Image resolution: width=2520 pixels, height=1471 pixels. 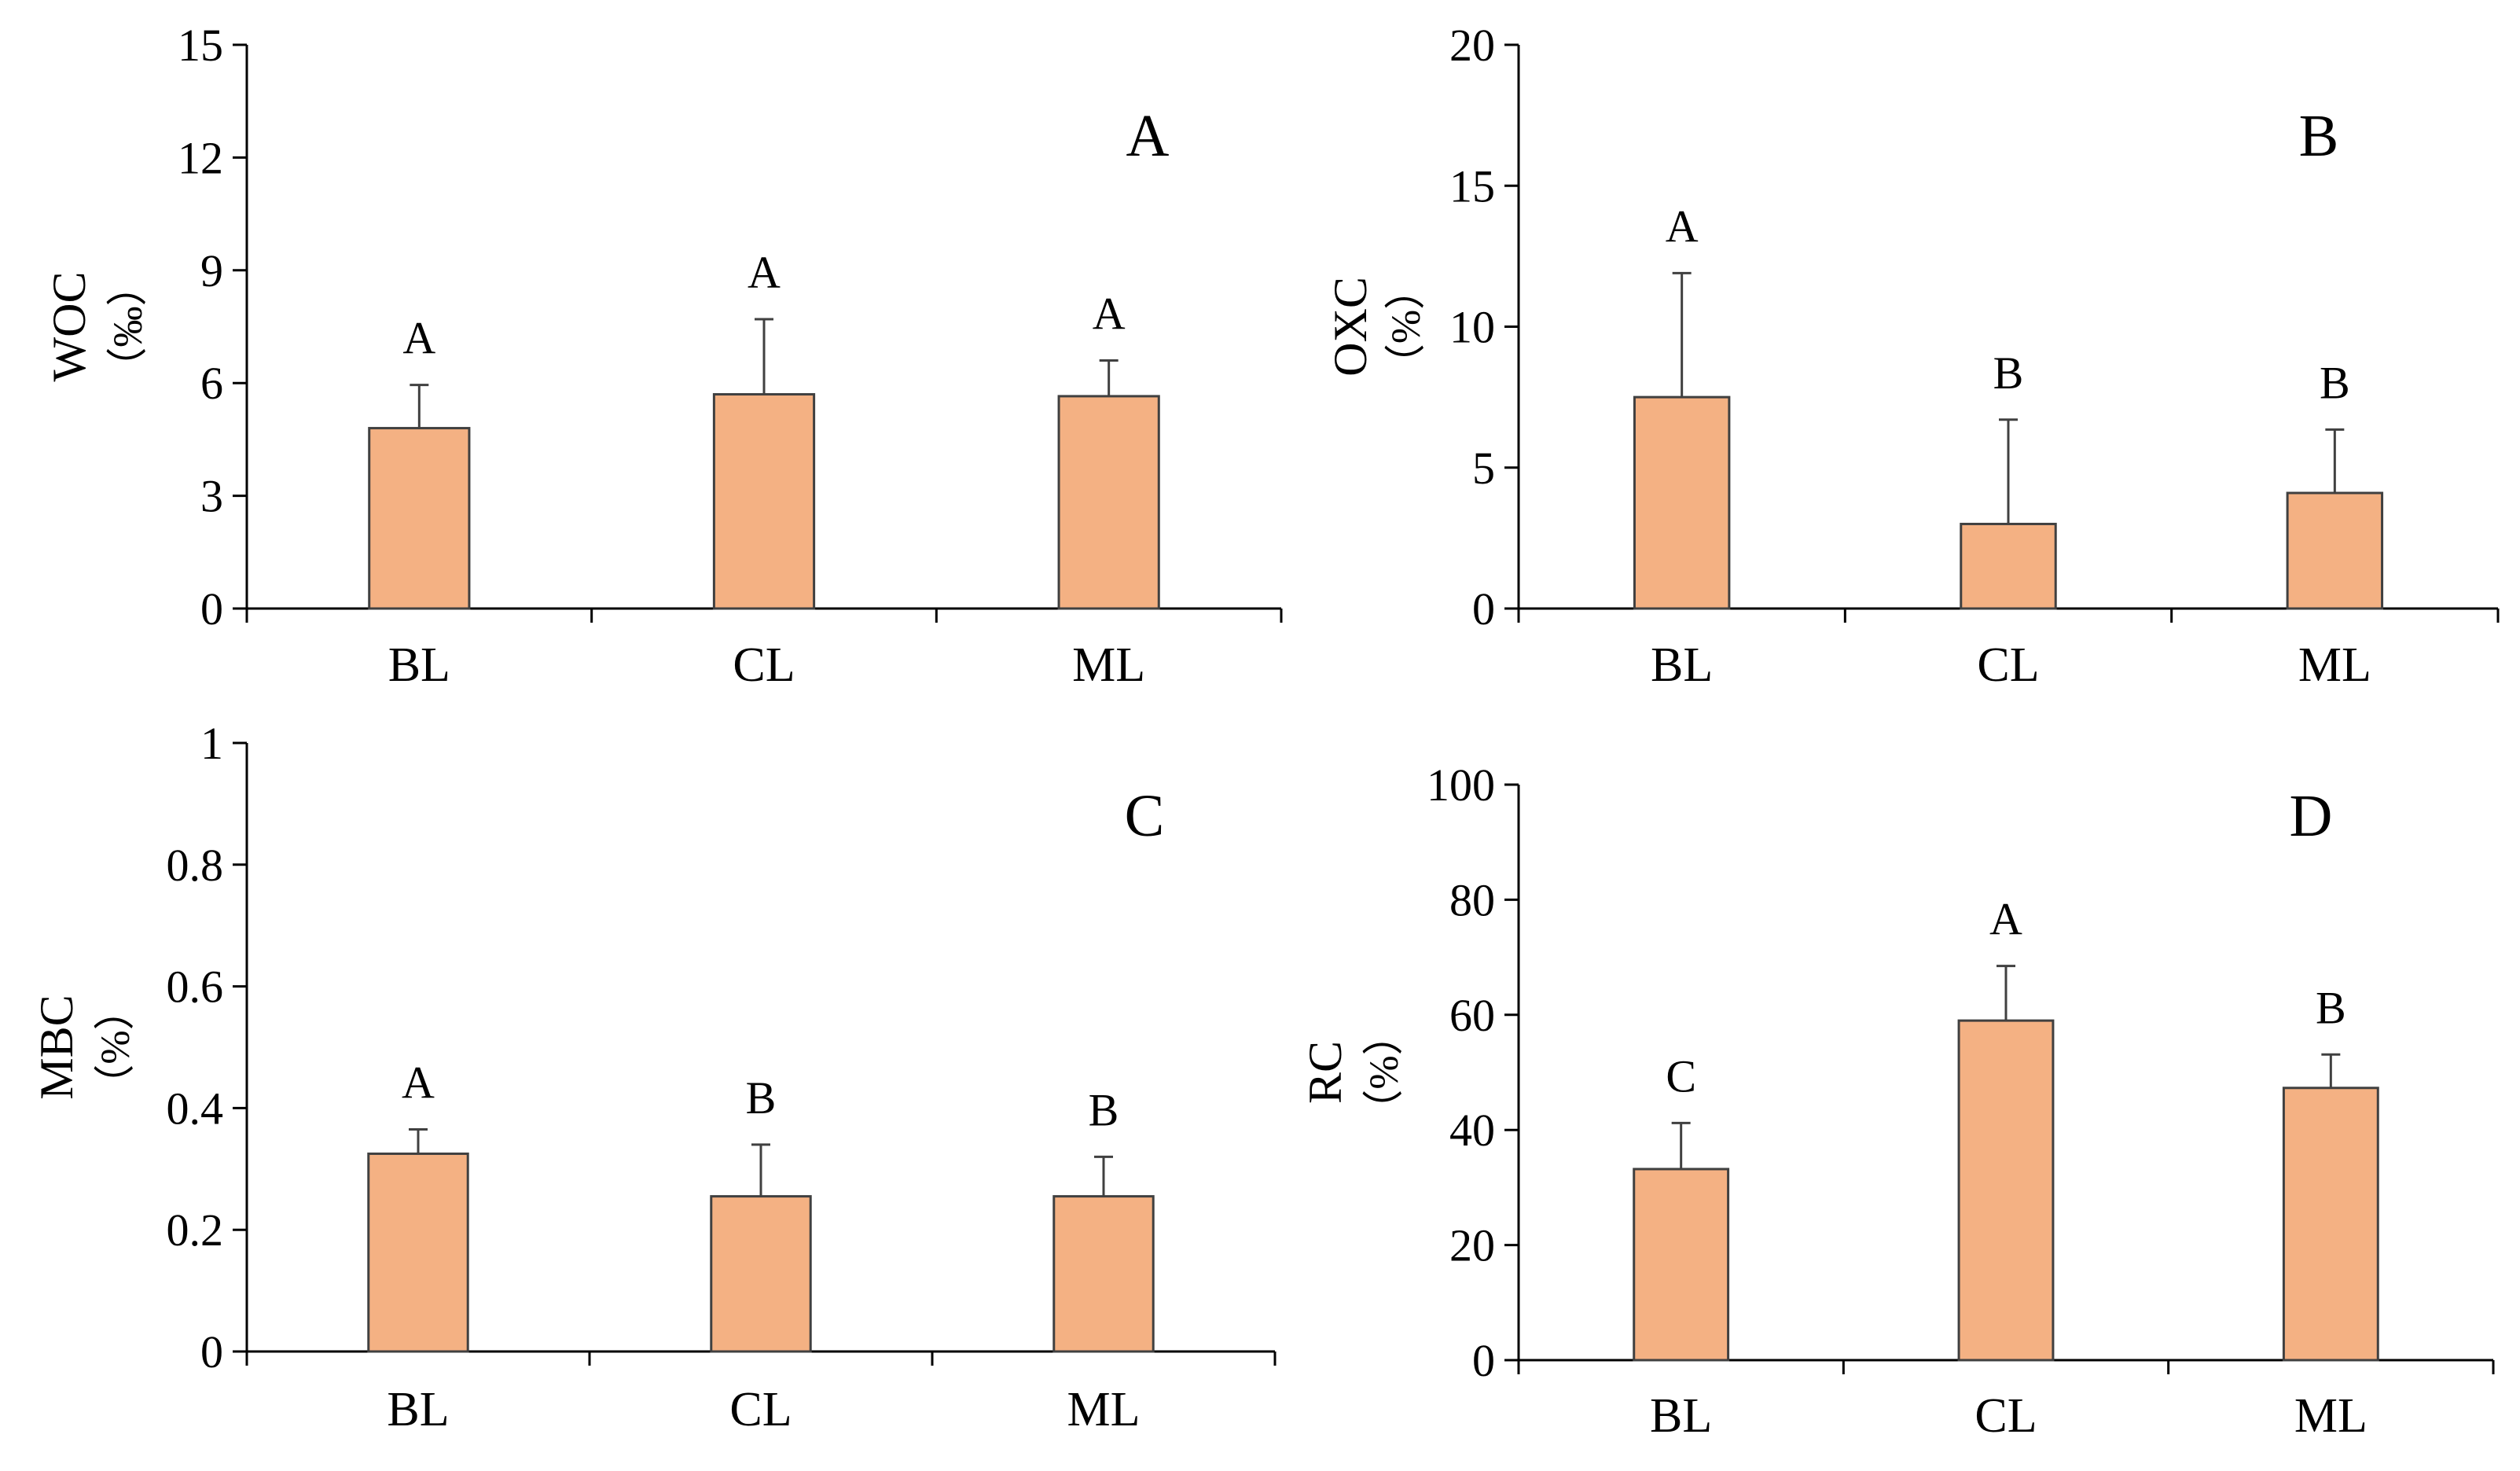 I want to click on y-axis-label: WOC, so click(x=69, y=327).